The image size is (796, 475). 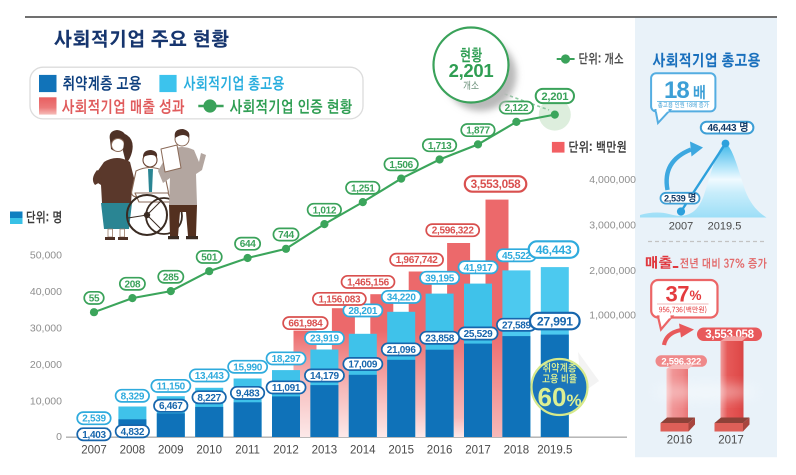 What do you see at coordinates (46, 292) in the screenshot?
I see `svg-text: 40,000` at bounding box center [46, 292].